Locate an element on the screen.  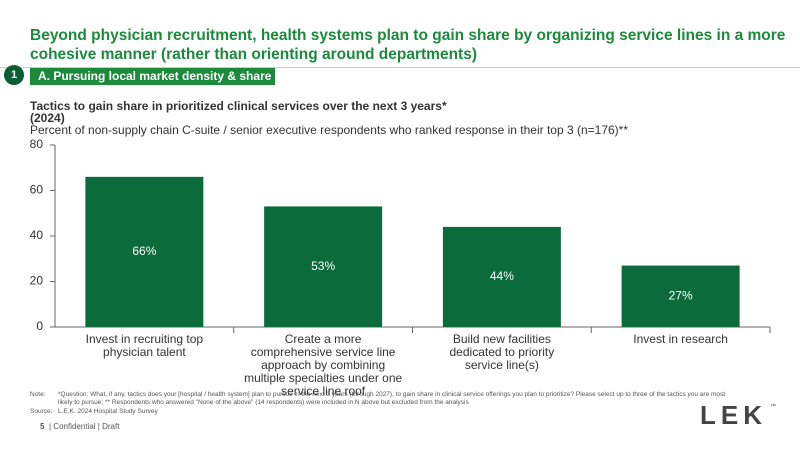
y-tick-label: 0 is located at coordinates (39, 326).